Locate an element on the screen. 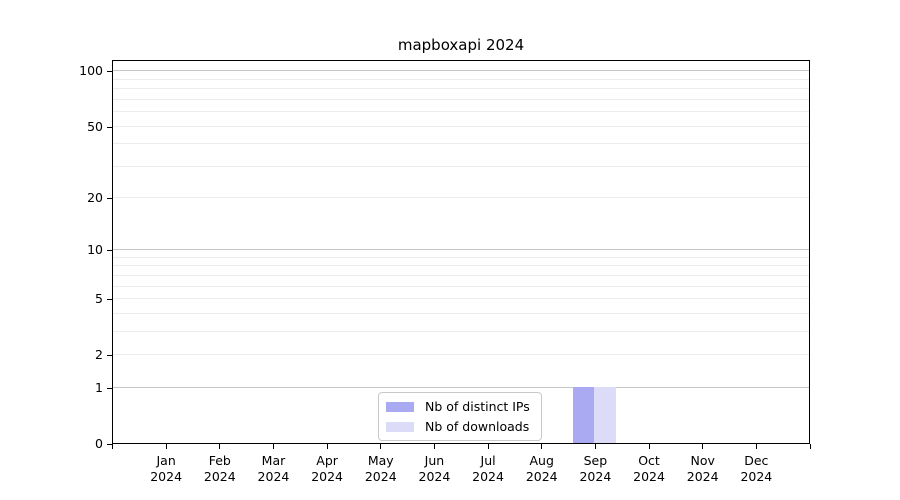 The image size is (900, 500). legend-entry-distinct-ips: Nb of distinct IPs is located at coordinates (458, 406).